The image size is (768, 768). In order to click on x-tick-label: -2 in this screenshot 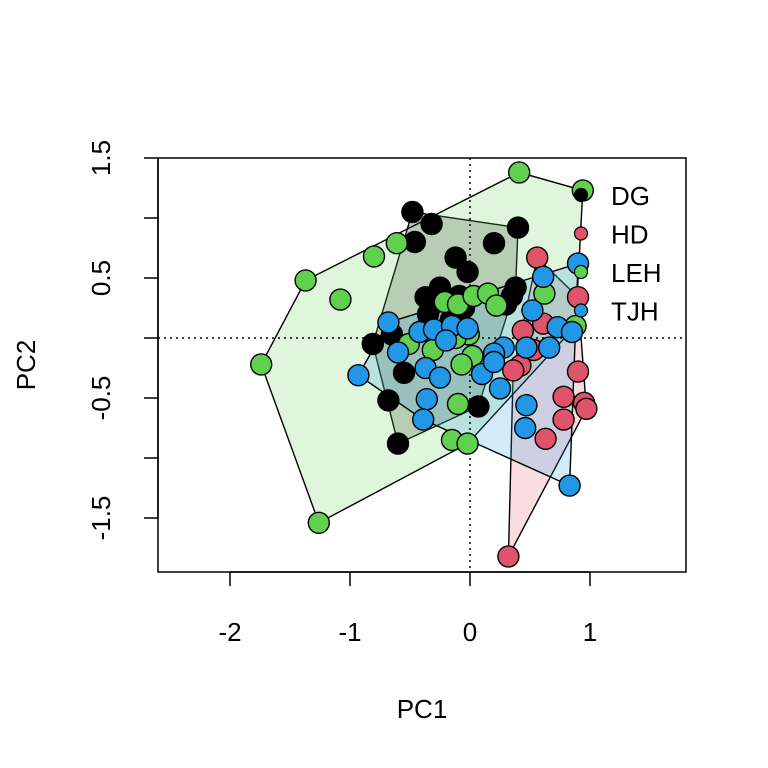, I will do `click(229, 632)`.